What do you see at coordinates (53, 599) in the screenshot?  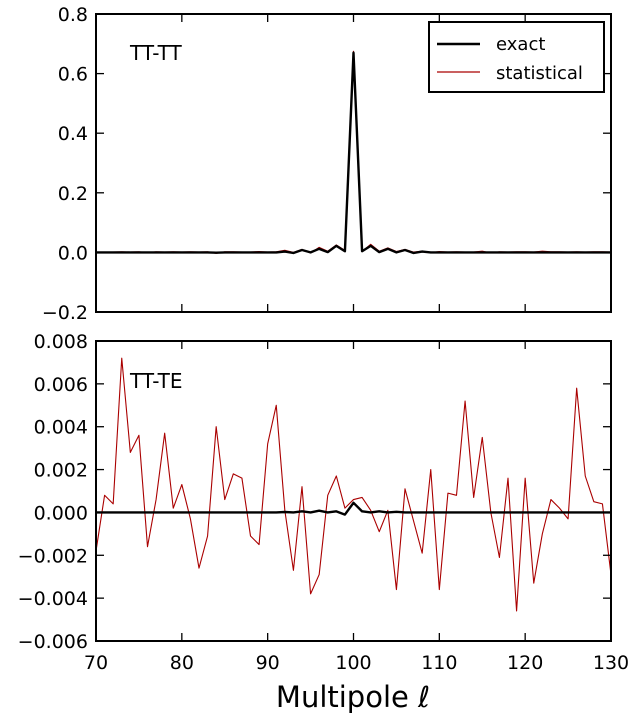 I see `y-tick-label: −0.004` at bounding box center [53, 599].